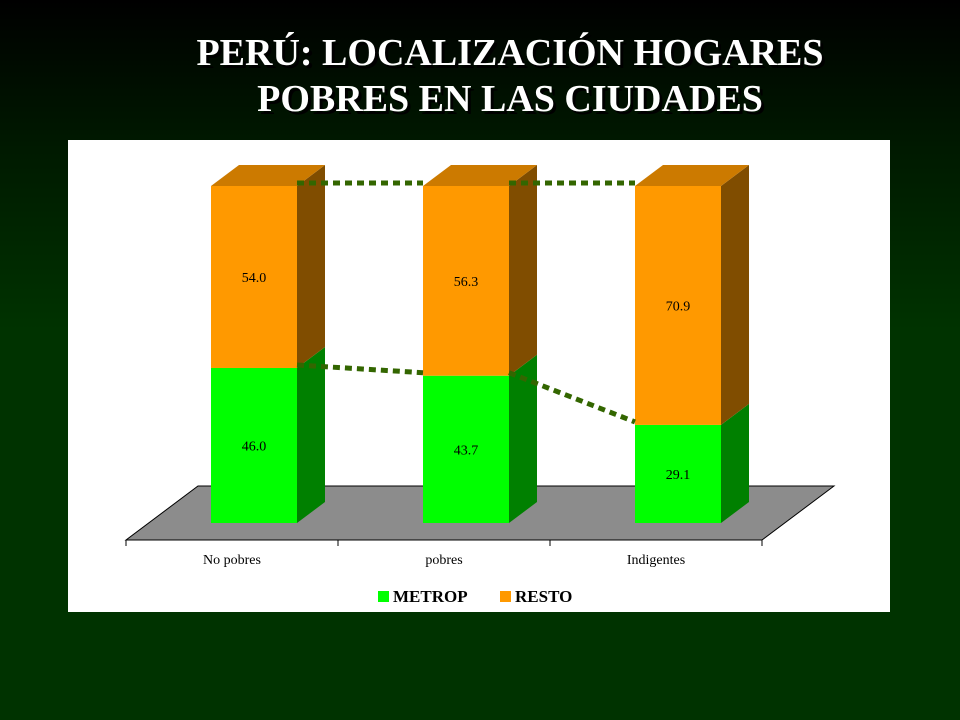 This screenshot has width=960, height=720. I want to click on value-label: 56.3, so click(466, 282).